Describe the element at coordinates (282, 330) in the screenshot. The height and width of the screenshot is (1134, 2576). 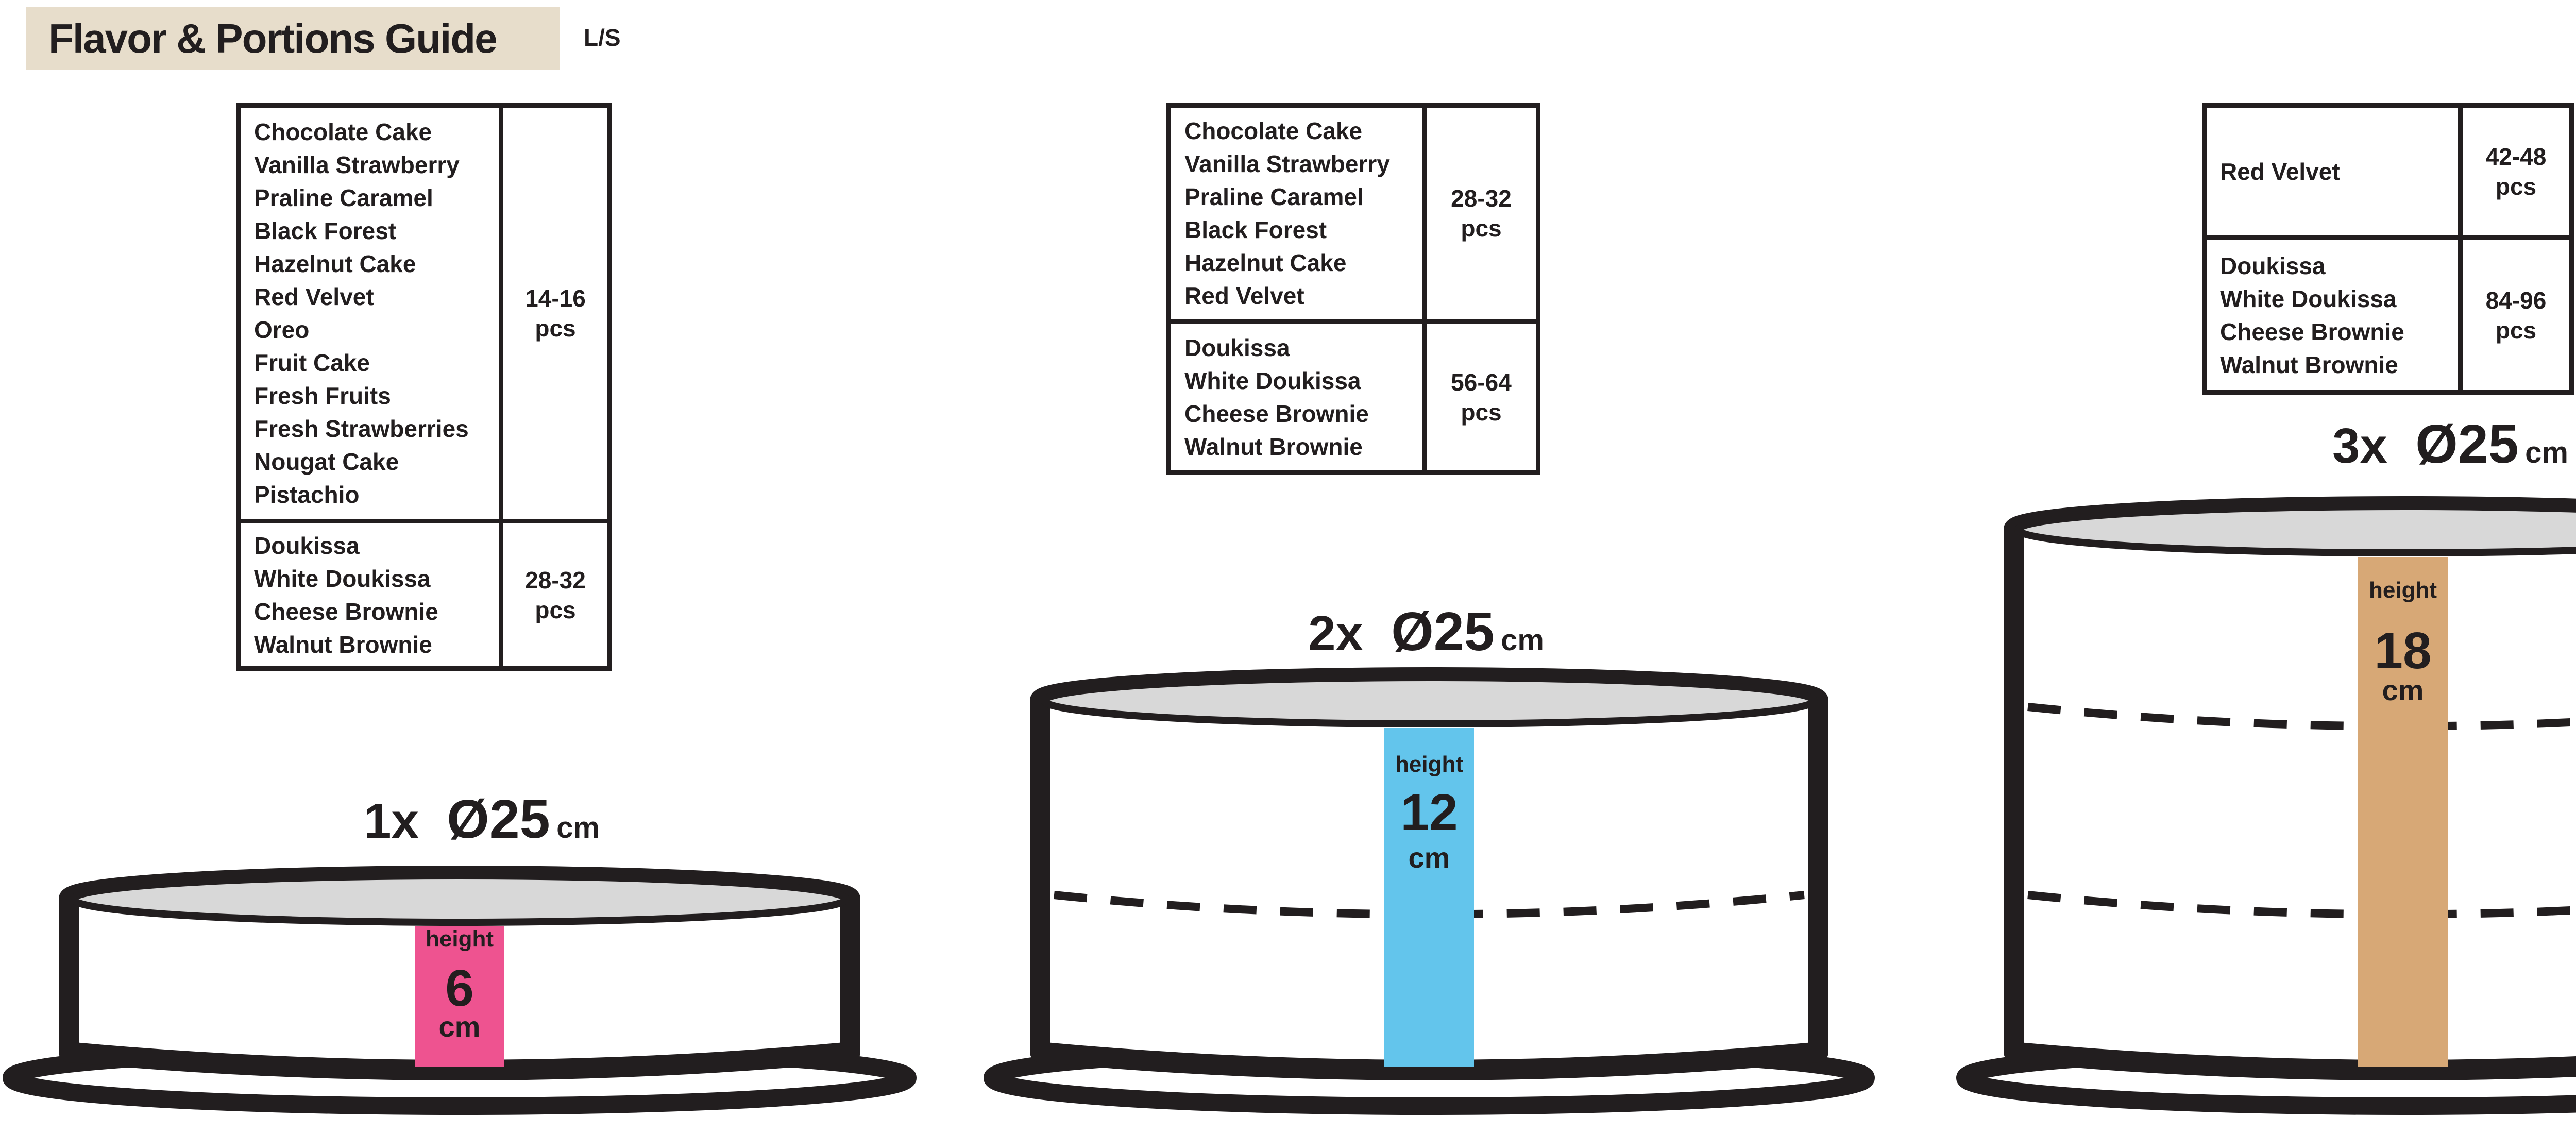
I see `flavor-item: Oreo` at that location.